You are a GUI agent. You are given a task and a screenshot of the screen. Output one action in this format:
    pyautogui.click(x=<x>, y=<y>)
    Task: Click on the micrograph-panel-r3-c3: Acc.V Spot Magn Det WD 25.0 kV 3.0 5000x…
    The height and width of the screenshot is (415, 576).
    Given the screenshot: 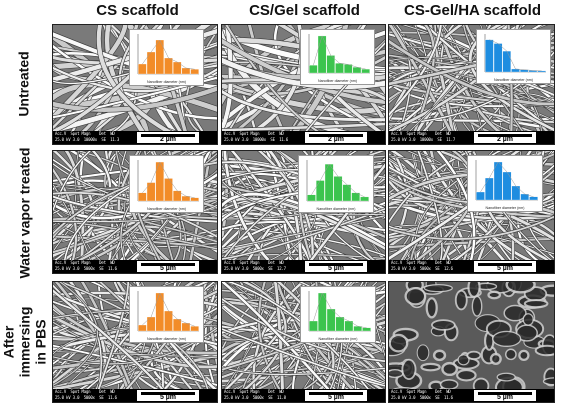 What is the action you would take?
    pyautogui.click(x=471, y=342)
    